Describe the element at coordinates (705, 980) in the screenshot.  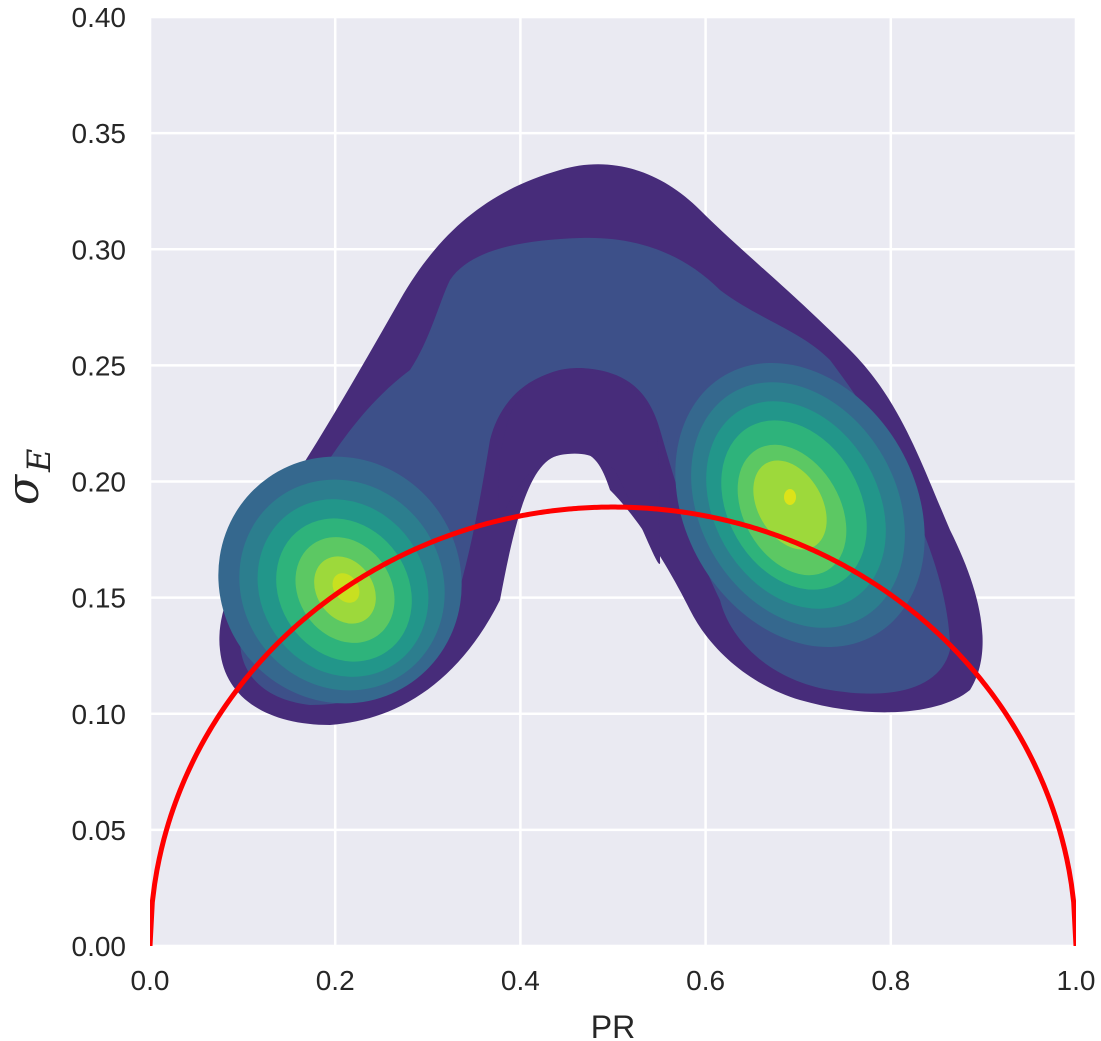
I see `x-tick-label: 0.6` at that location.